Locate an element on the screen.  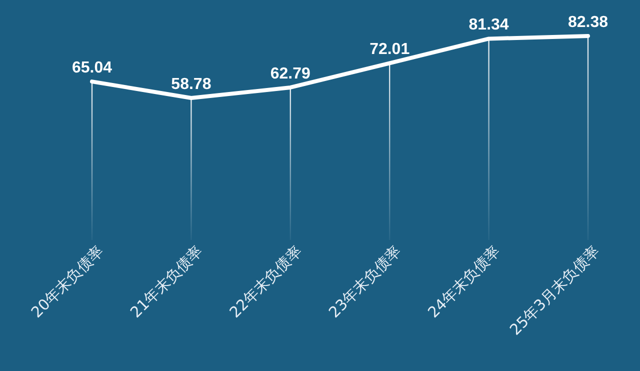
data-label: 65.04 is located at coordinates (92, 68).